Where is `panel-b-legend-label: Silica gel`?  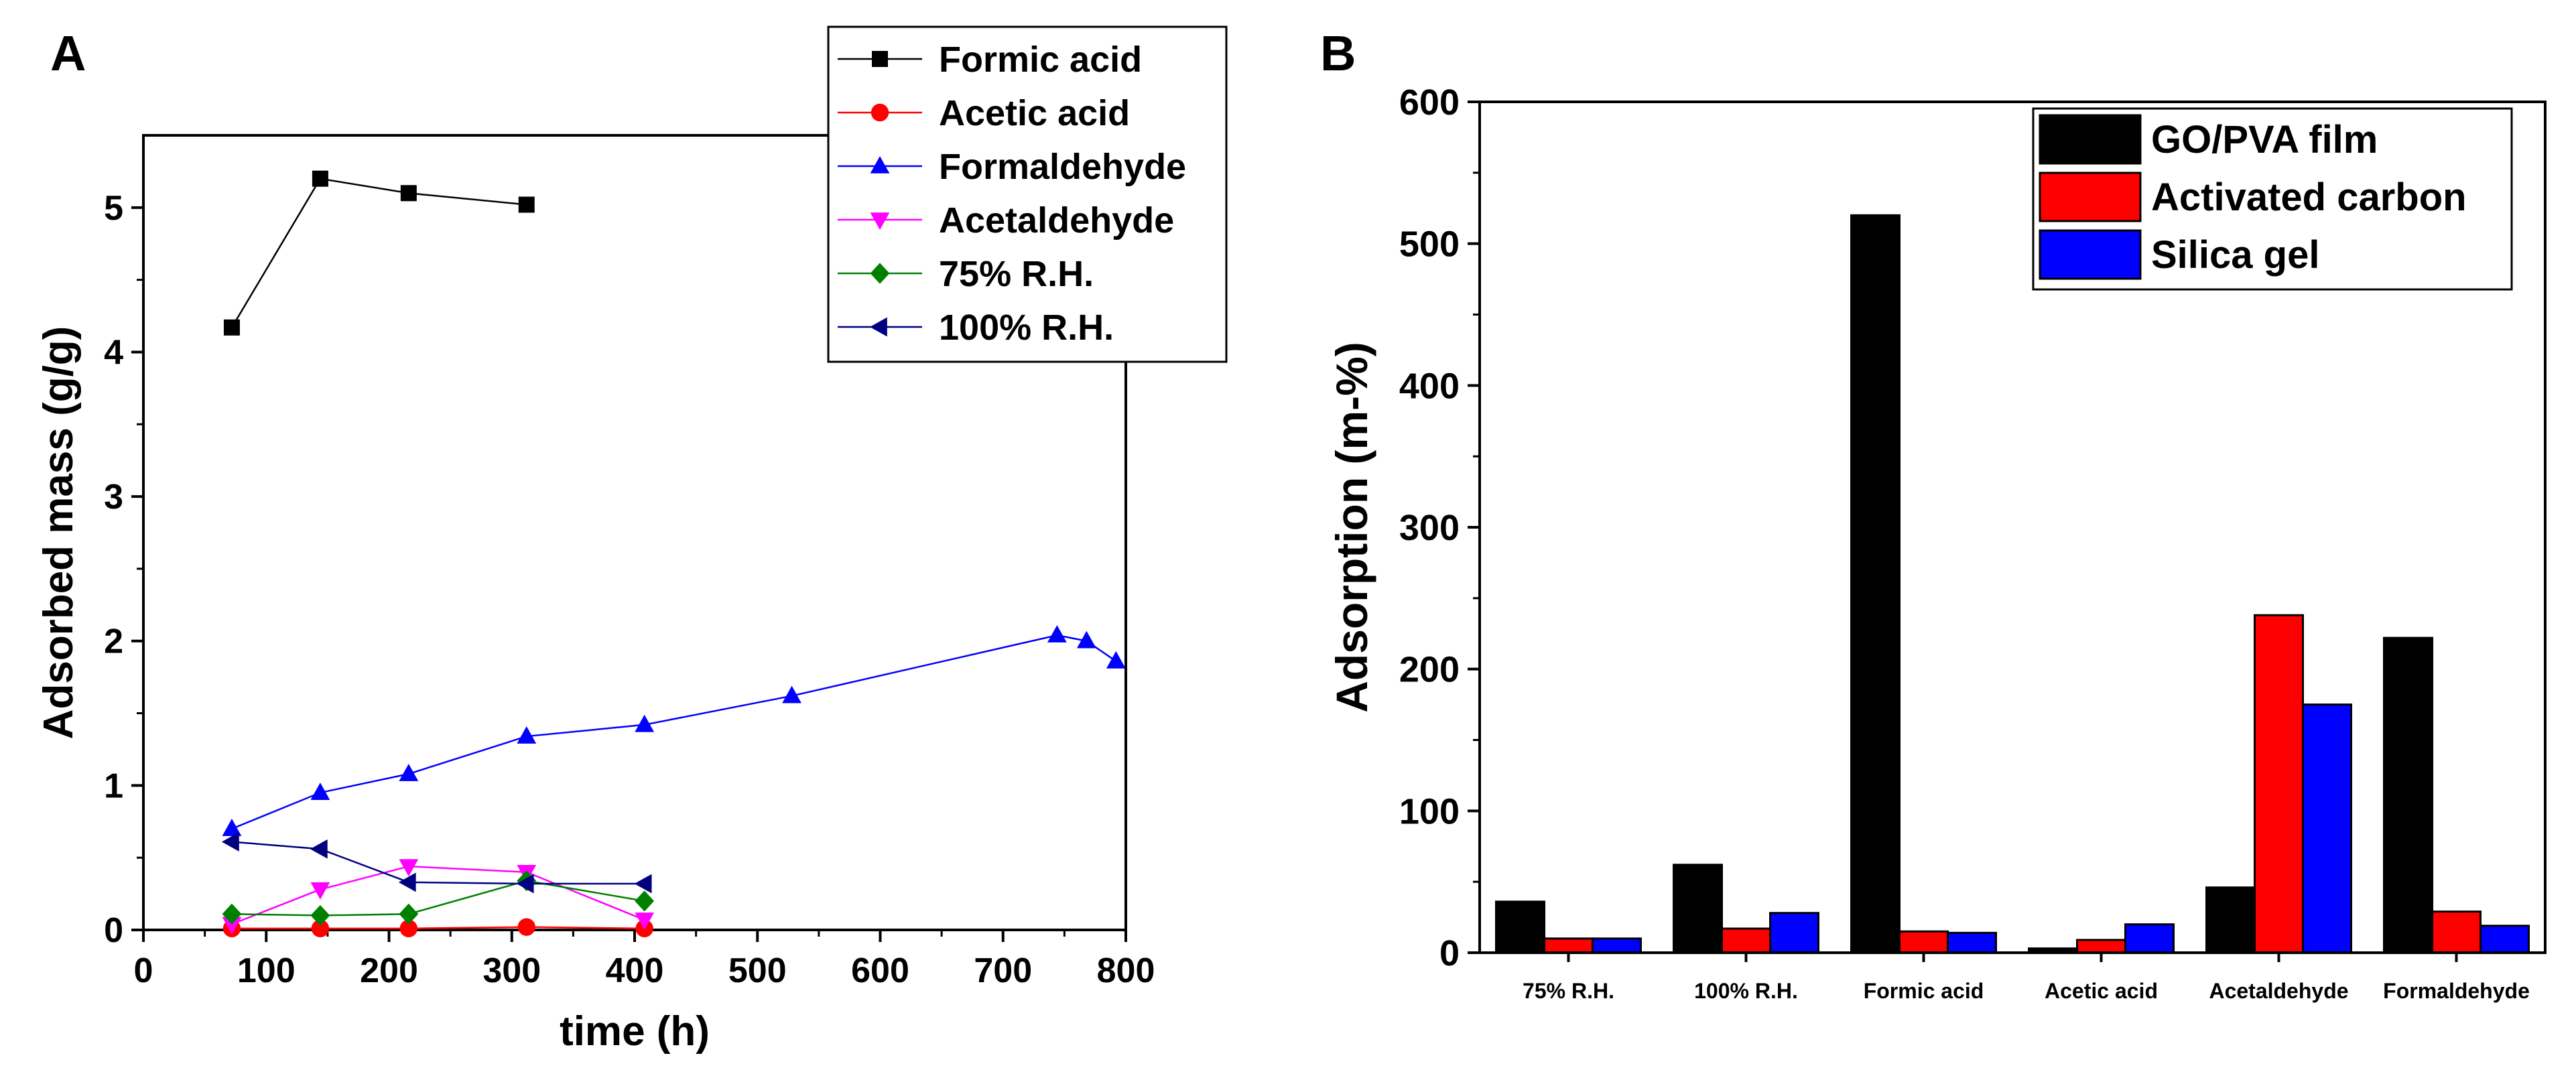 panel-b-legend-label: Silica gel is located at coordinates (2235, 255).